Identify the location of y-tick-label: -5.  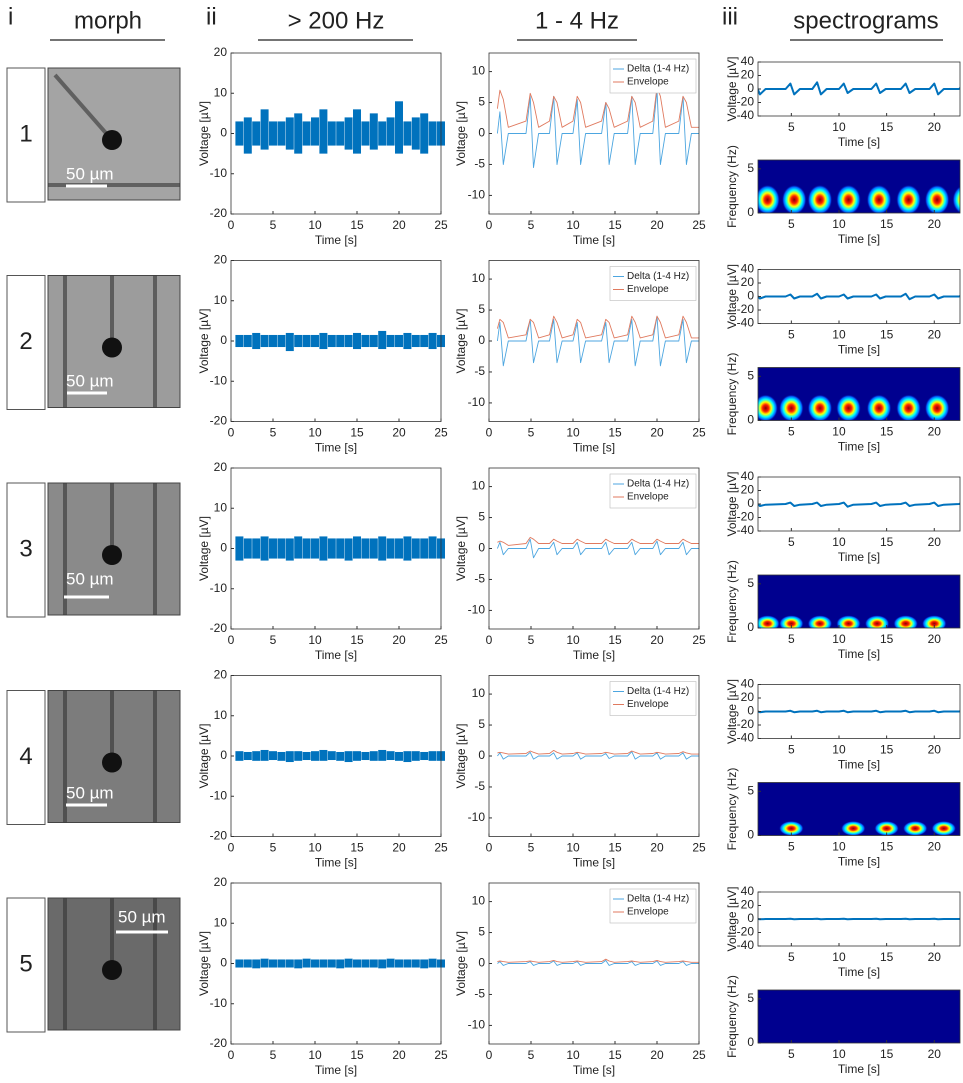
(479, 164).